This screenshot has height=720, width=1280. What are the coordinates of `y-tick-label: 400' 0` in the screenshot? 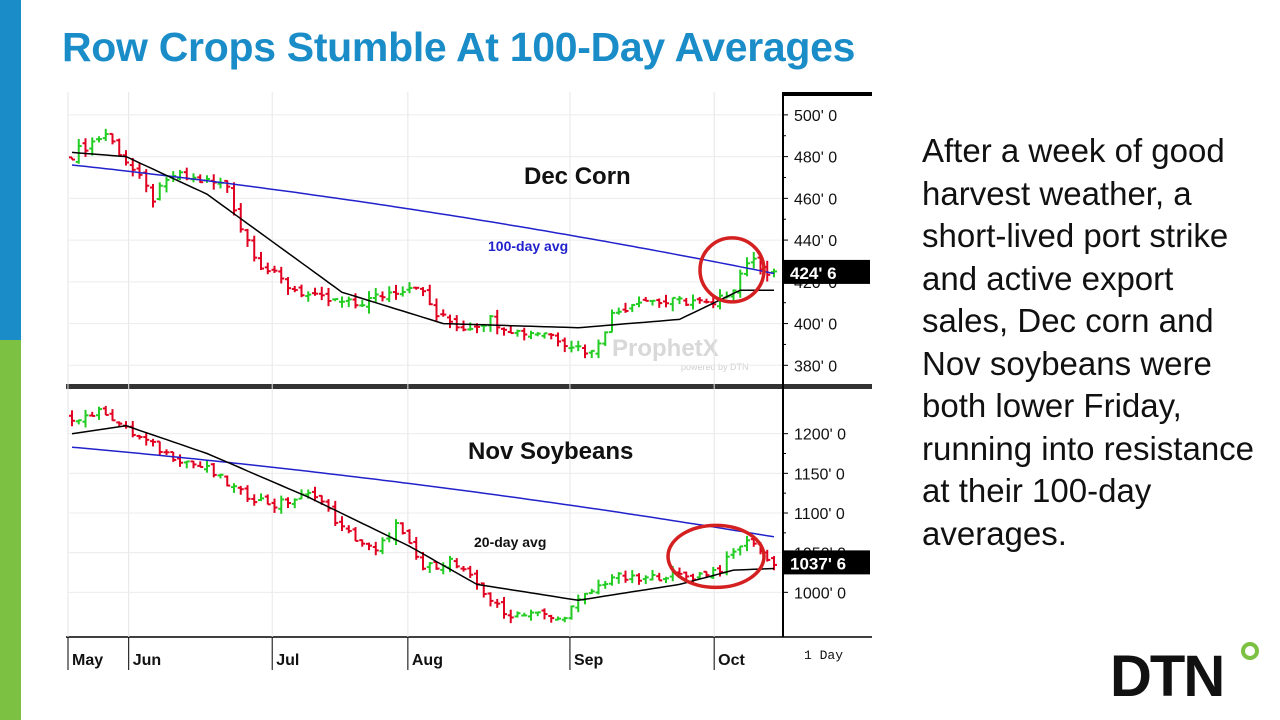 It's located at (815, 325).